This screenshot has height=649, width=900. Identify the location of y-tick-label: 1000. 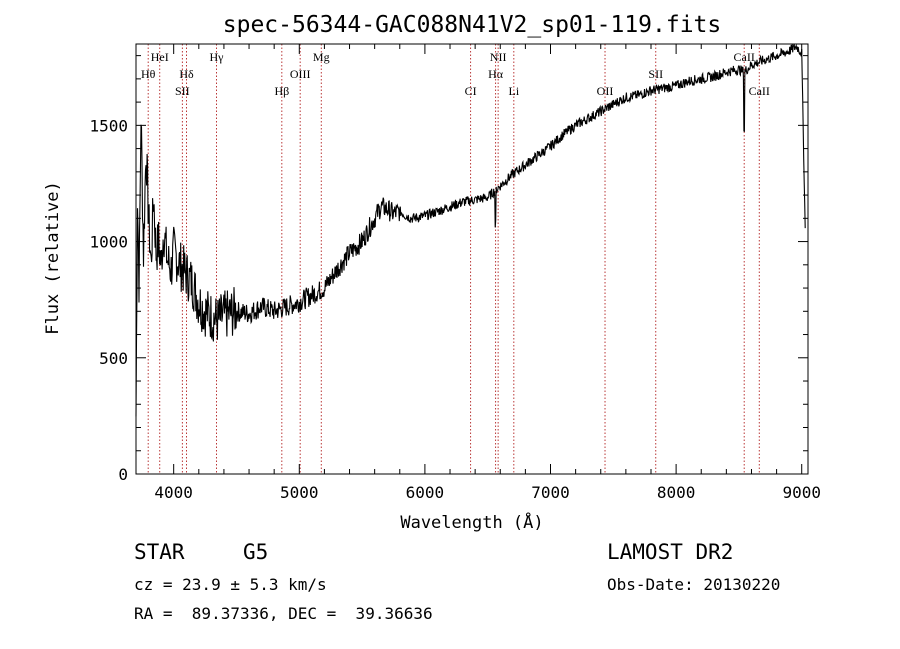
(108, 242).